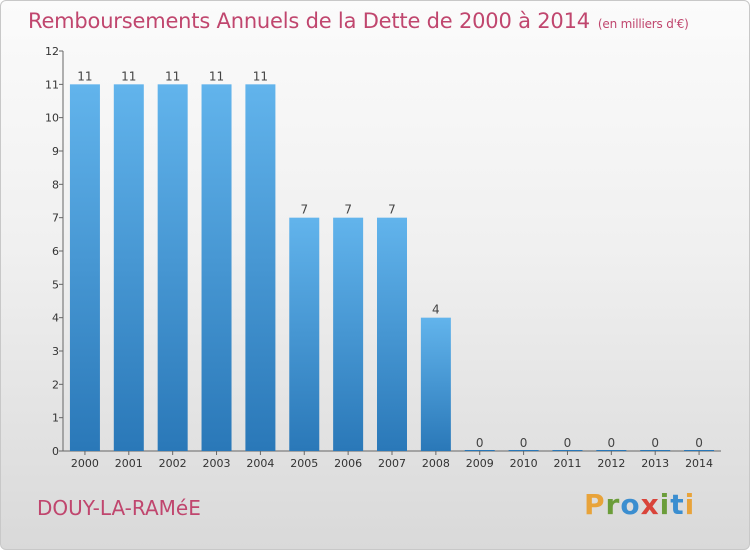 The image size is (750, 550). I want to click on y-tick-label: 4, so click(55, 318).